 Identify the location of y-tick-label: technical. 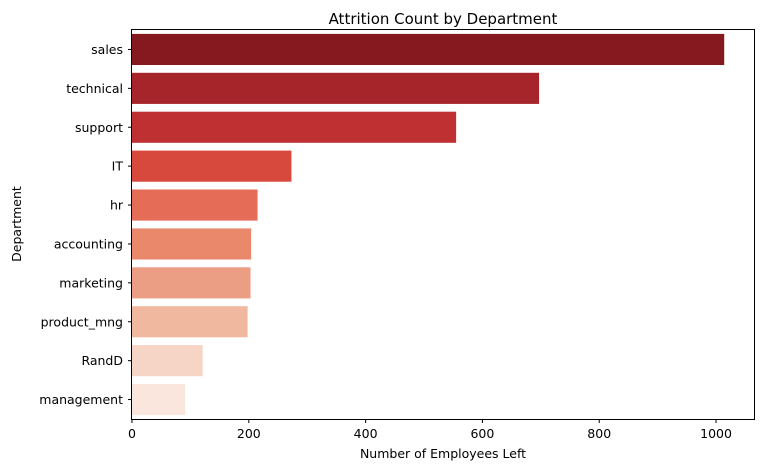
(94, 88).